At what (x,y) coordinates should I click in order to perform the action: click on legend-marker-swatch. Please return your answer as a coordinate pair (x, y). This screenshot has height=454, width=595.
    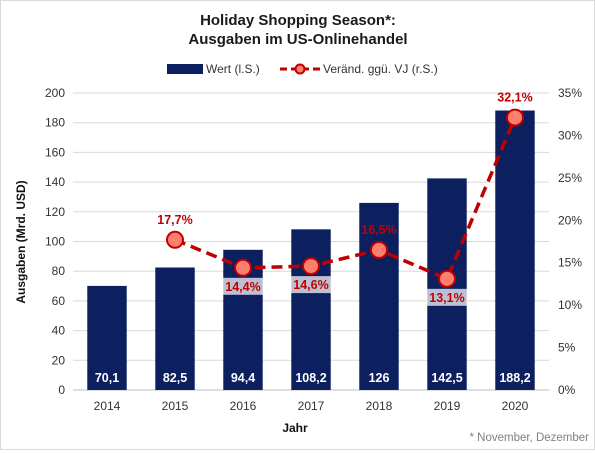
    Looking at the image, I should click on (300, 69).